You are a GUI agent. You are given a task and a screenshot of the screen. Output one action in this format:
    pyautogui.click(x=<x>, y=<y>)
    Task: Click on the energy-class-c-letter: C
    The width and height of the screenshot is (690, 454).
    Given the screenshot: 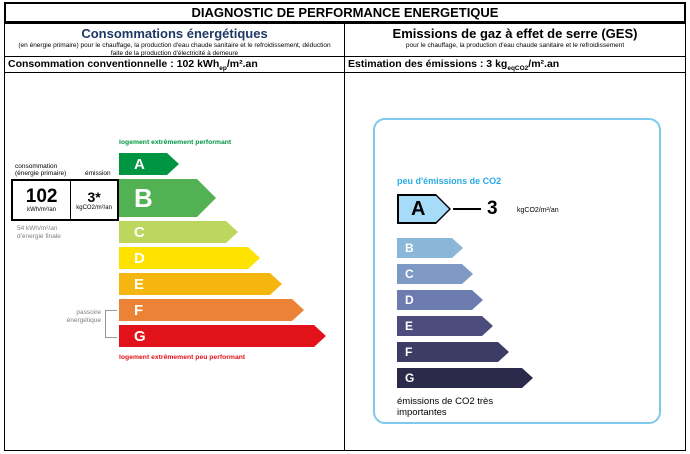 What is the action you would take?
    pyautogui.click(x=139, y=232)
    